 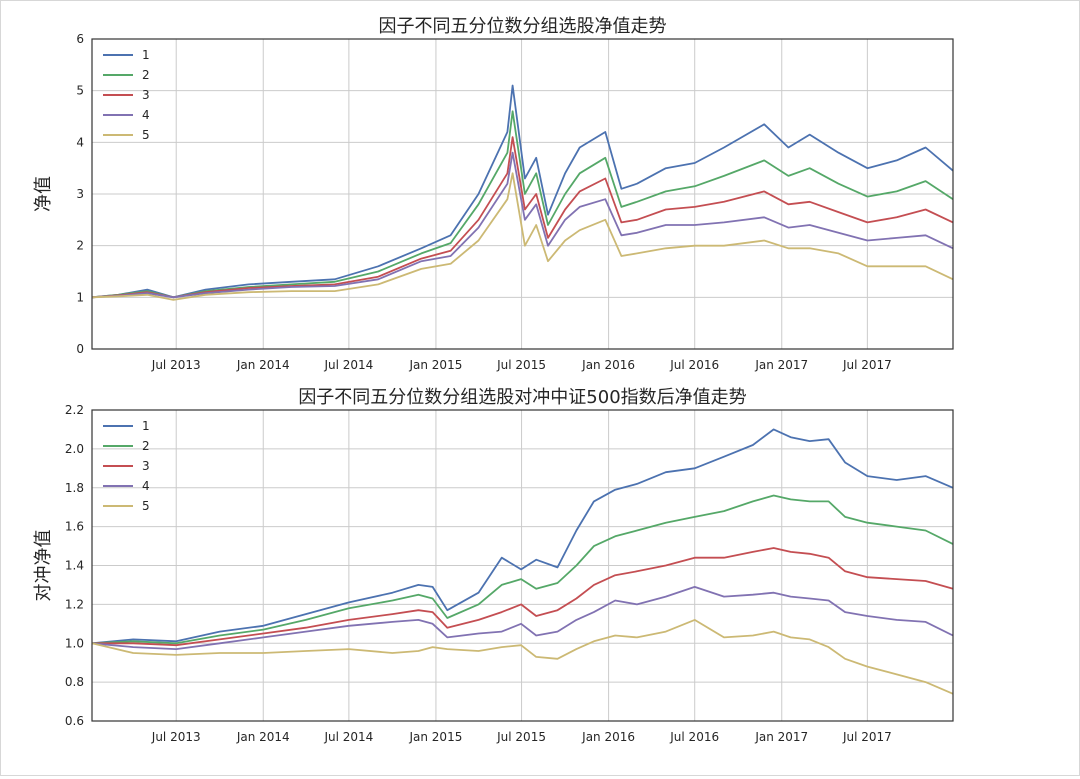 What do you see at coordinates (80, 194) in the screenshot?
I see `y-tick-label: 3` at bounding box center [80, 194].